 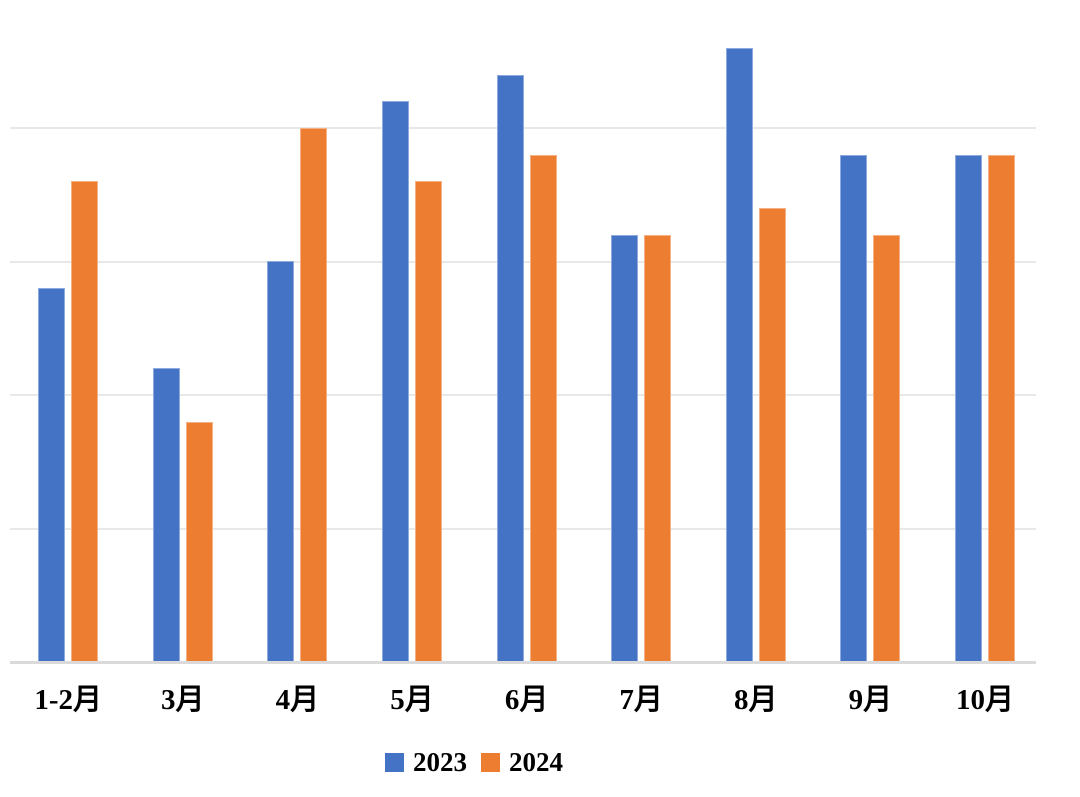 What do you see at coordinates (297, 700) in the screenshot?
I see `x-axis-label-4月: 4月` at bounding box center [297, 700].